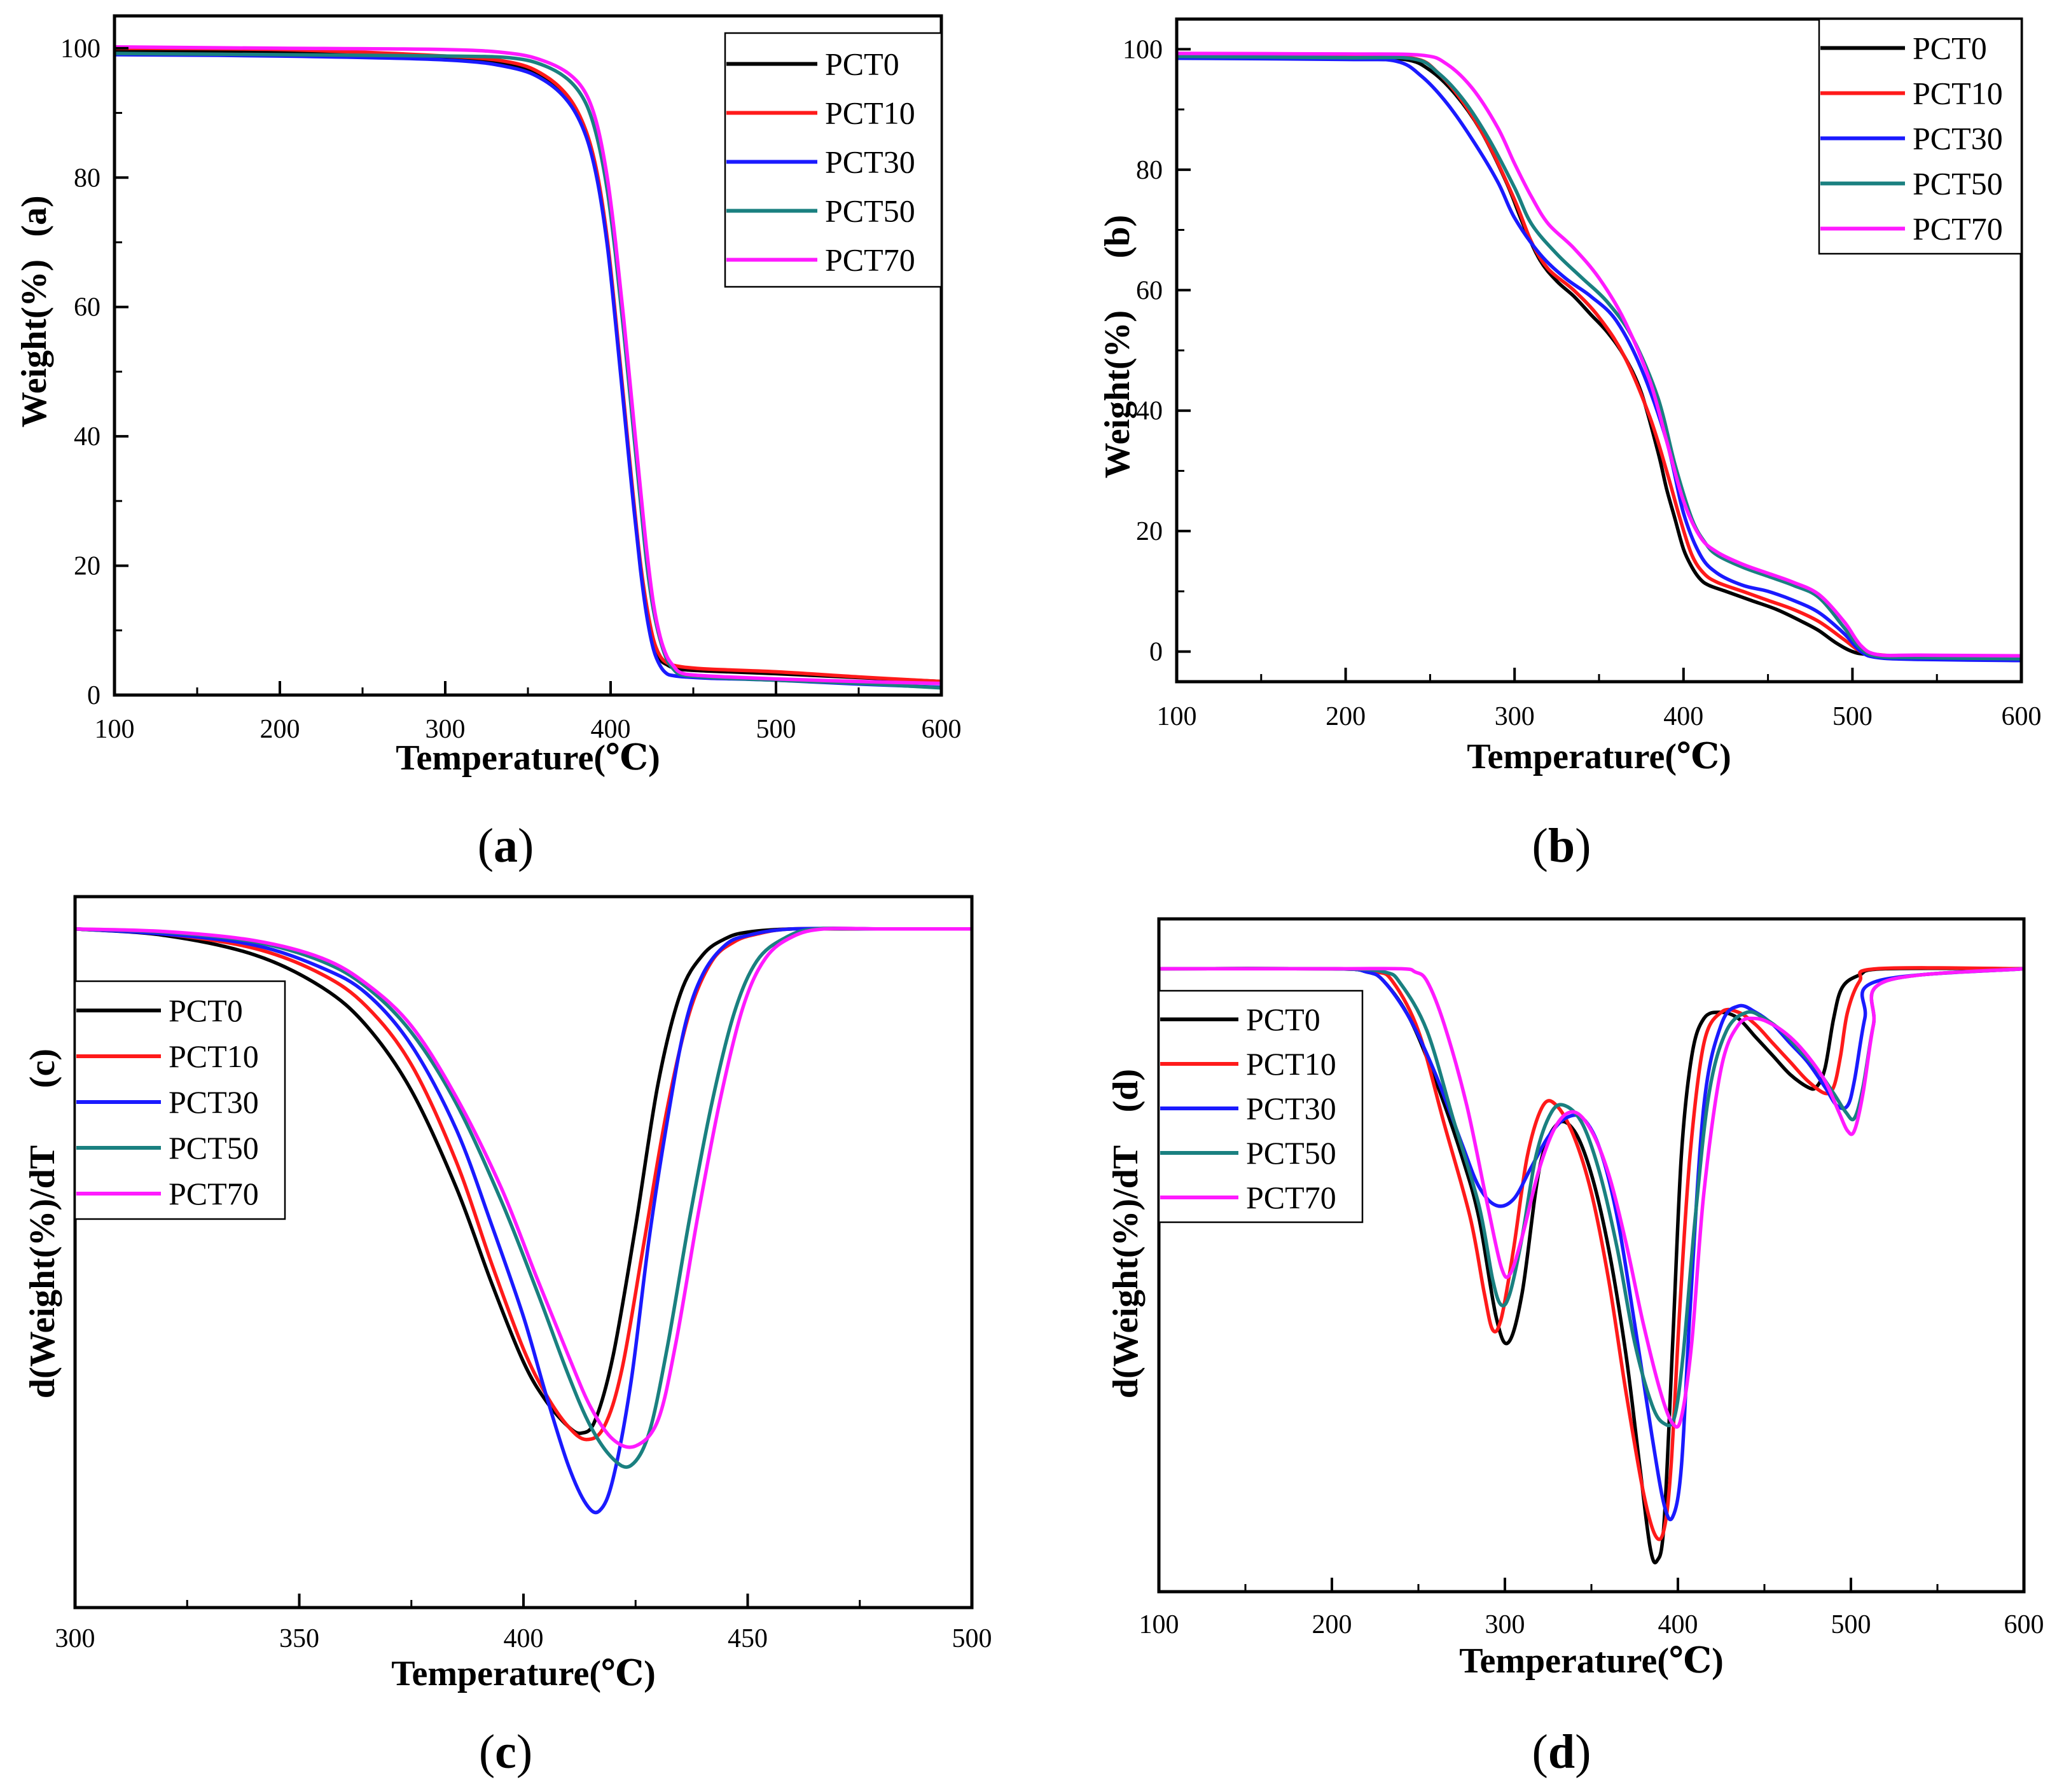 The image size is (2057, 1792). What do you see at coordinates (1117, 394) in the screenshot?
I see `panel-b-y-axis-label: Weight(%)` at bounding box center [1117, 394].